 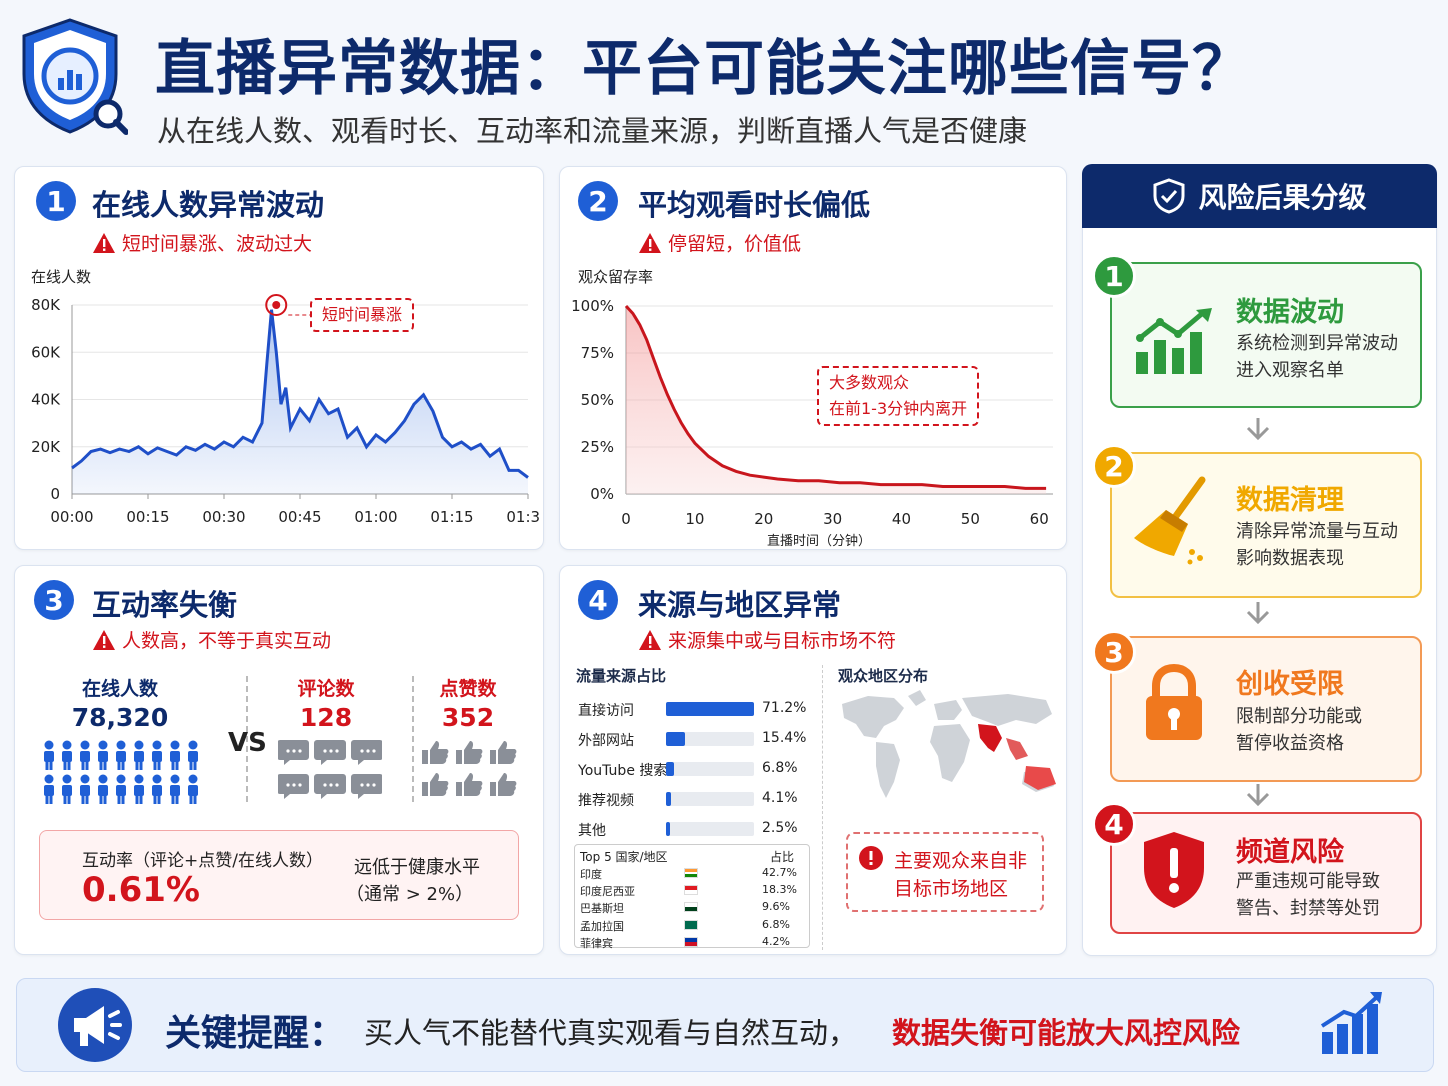 I want to click on rate-note-line1: 远低于健康水平, so click(x=417, y=867).